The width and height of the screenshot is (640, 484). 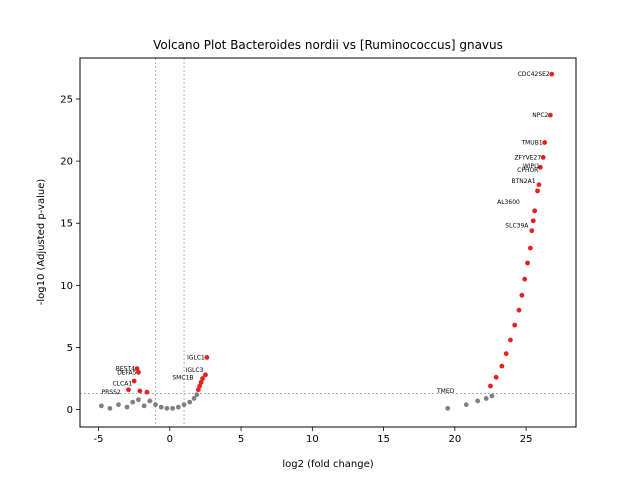 I want to click on gene-label: NPC2, so click(x=540, y=115).